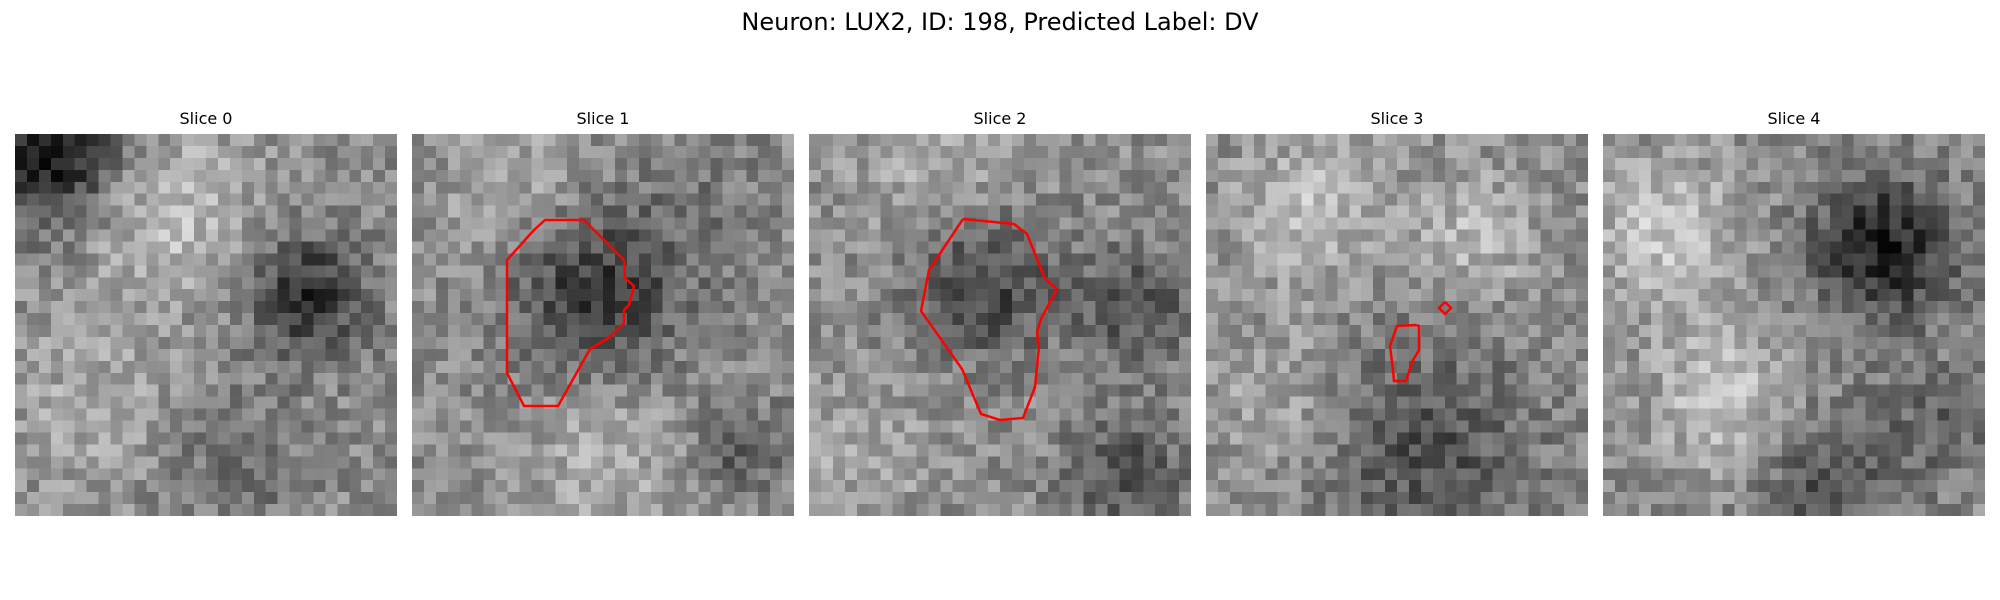 The image size is (2000, 600). What do you see at coordinates (603, 118) in the screenshot?
I see `slice-title: Slice 1` at bounding box center [603, 118].